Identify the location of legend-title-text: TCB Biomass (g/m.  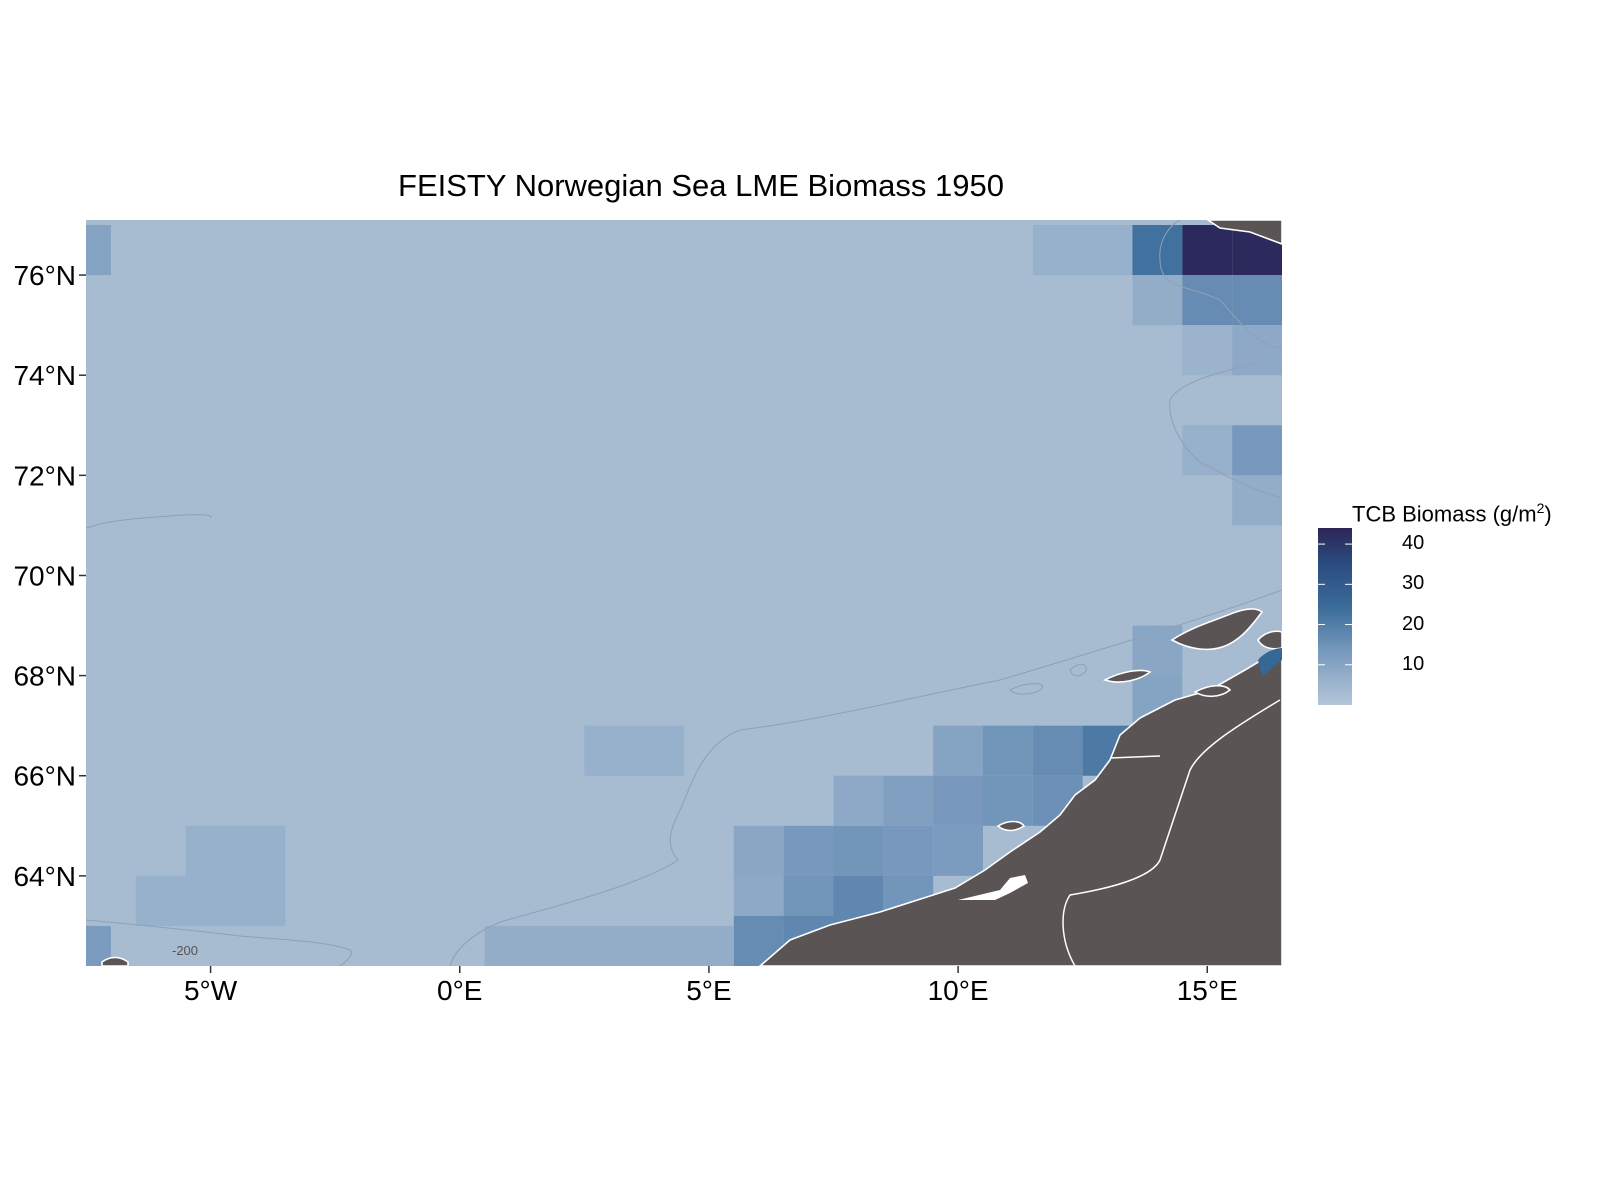
(1444, 514).